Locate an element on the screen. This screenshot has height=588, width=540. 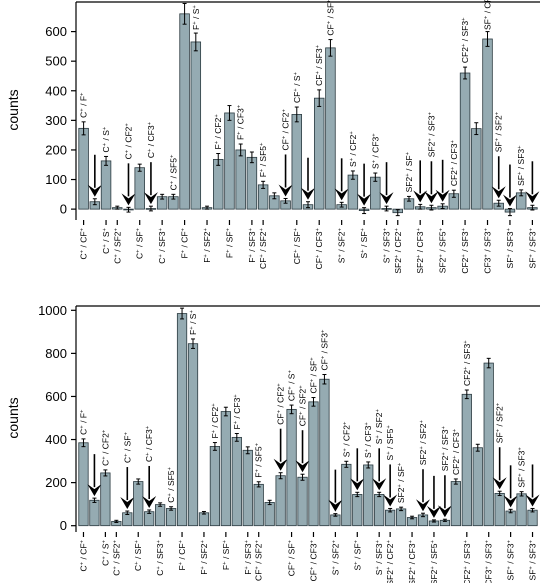
bar-annotation: CF2+ / CF3+ is located at coordinates (454, 163).